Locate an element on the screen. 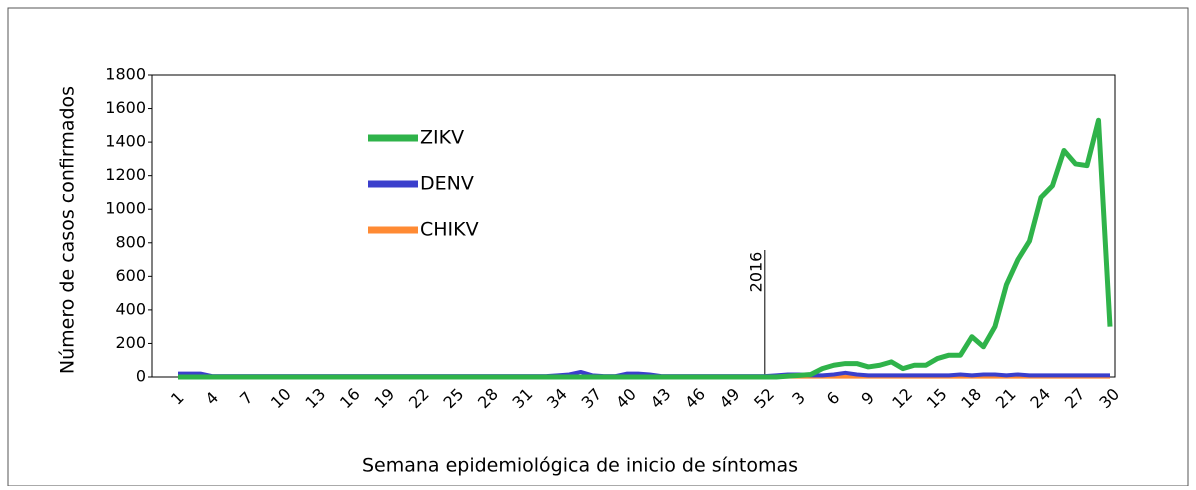 The width and height of the screenshot is (1196, 490). x-tick-label: 12 is located at coordinates (902, 398).